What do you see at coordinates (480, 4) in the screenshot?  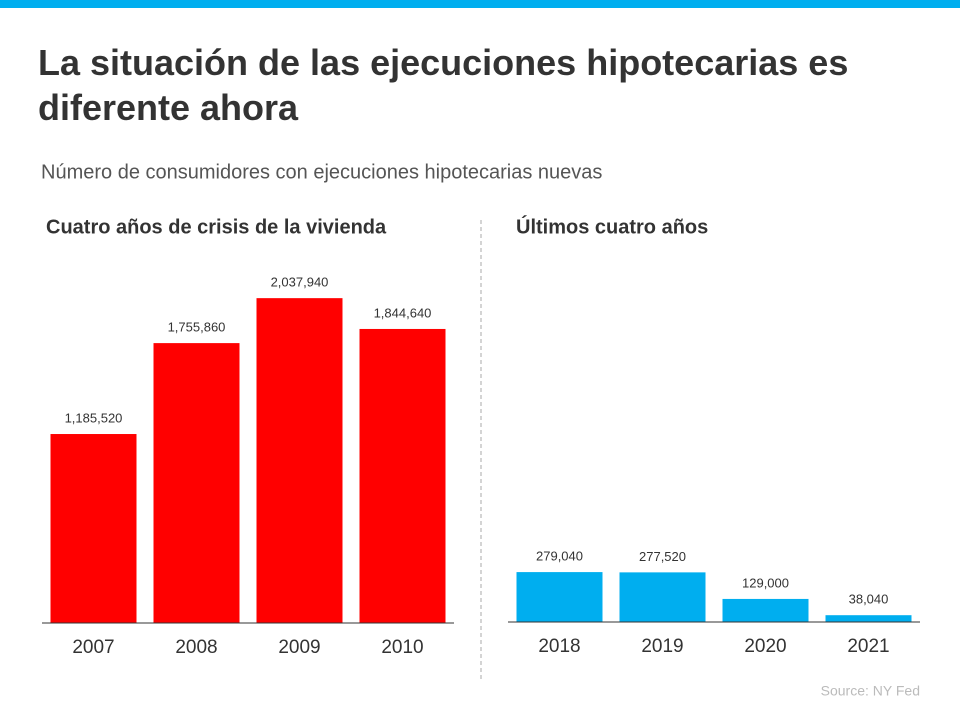 I see `top-band` at bounding box center [480, 4].